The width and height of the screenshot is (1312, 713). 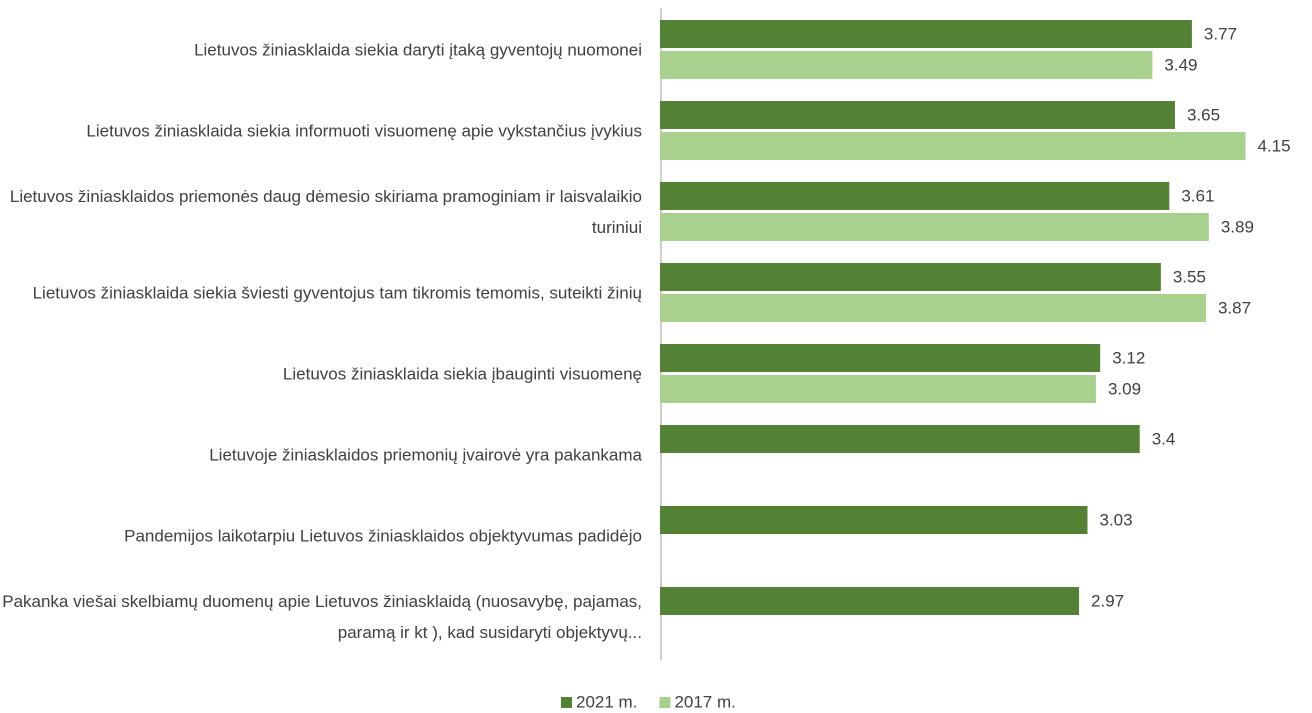 What do you see at coordinates (1189, 276) in the screenshot?
I see `value-label: 3.55` at bounding box center [1189, 276].